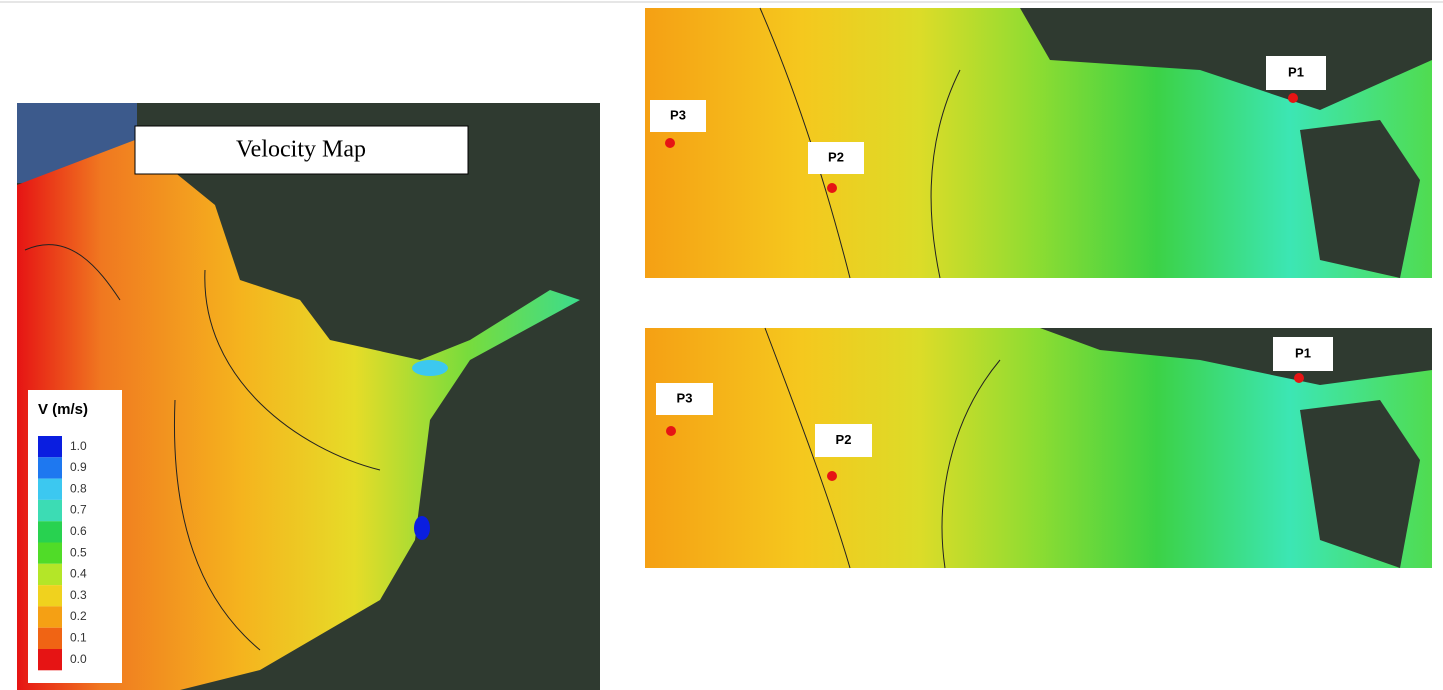 Image resolution: width=1443 pixels, height=690 pixels. I want to click on legend-label: 1.0, so click(78, 446).